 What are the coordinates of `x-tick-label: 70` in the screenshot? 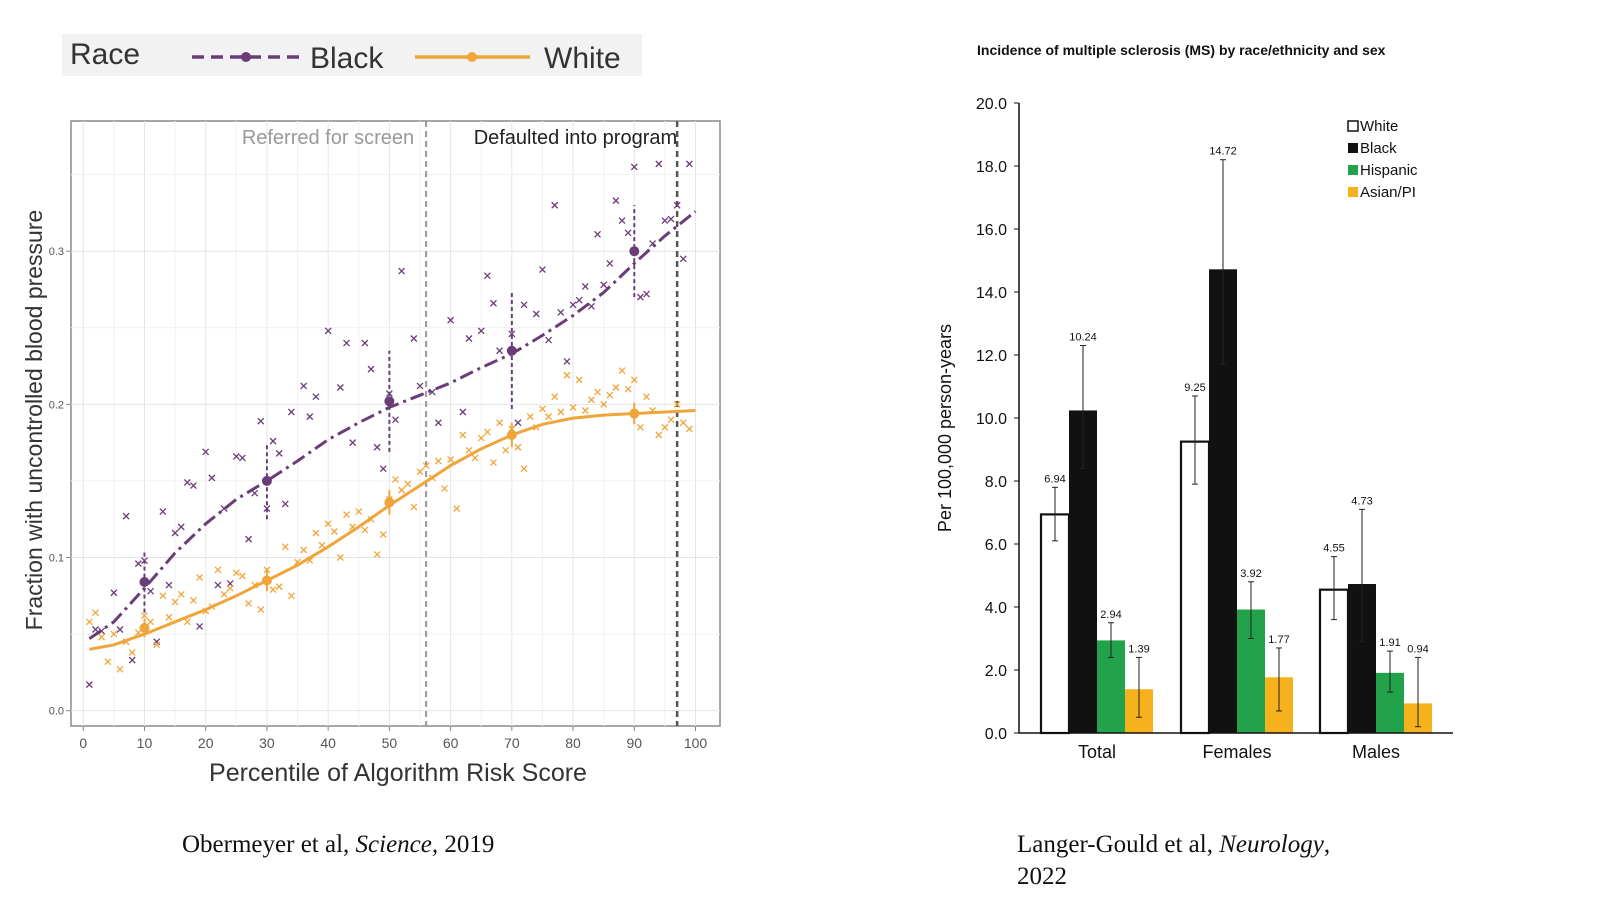 It's located at (512, 743).